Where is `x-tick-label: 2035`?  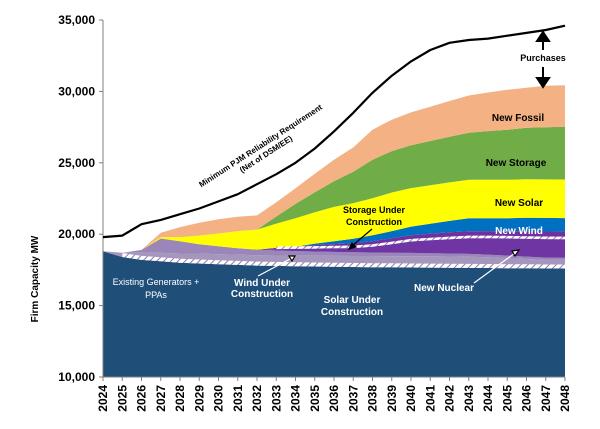 x-tick-label: 2035 is located at coordinates (315, 398).